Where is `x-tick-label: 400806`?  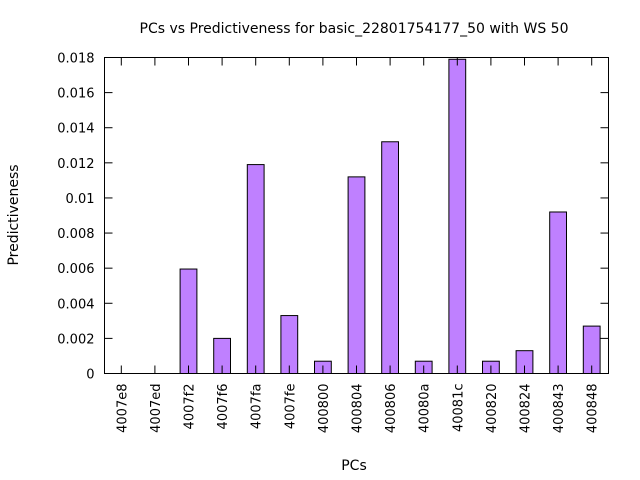
x-tick-label: 400806 is located at coordinates (391, 409).